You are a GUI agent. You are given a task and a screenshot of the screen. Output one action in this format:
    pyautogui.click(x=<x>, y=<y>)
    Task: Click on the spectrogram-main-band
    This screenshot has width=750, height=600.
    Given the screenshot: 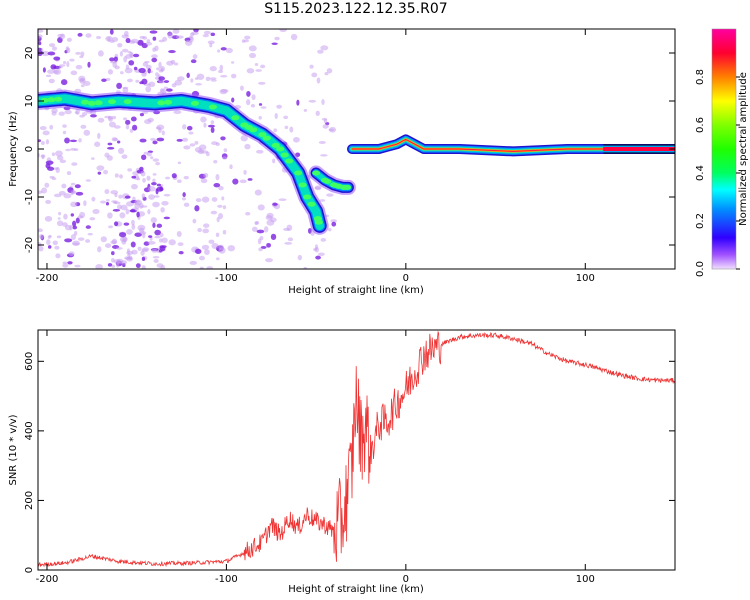 What is the action you would take?
    pyautogui.click(x=513, y=145)
    